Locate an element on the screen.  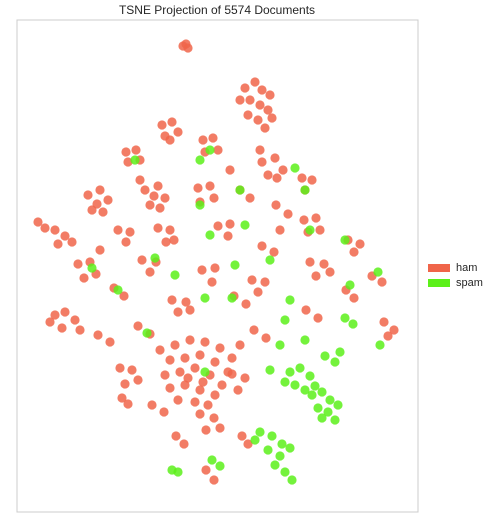
chart-title: TSNE Projection of 5574 Documents is located at coordinates (217, 10).